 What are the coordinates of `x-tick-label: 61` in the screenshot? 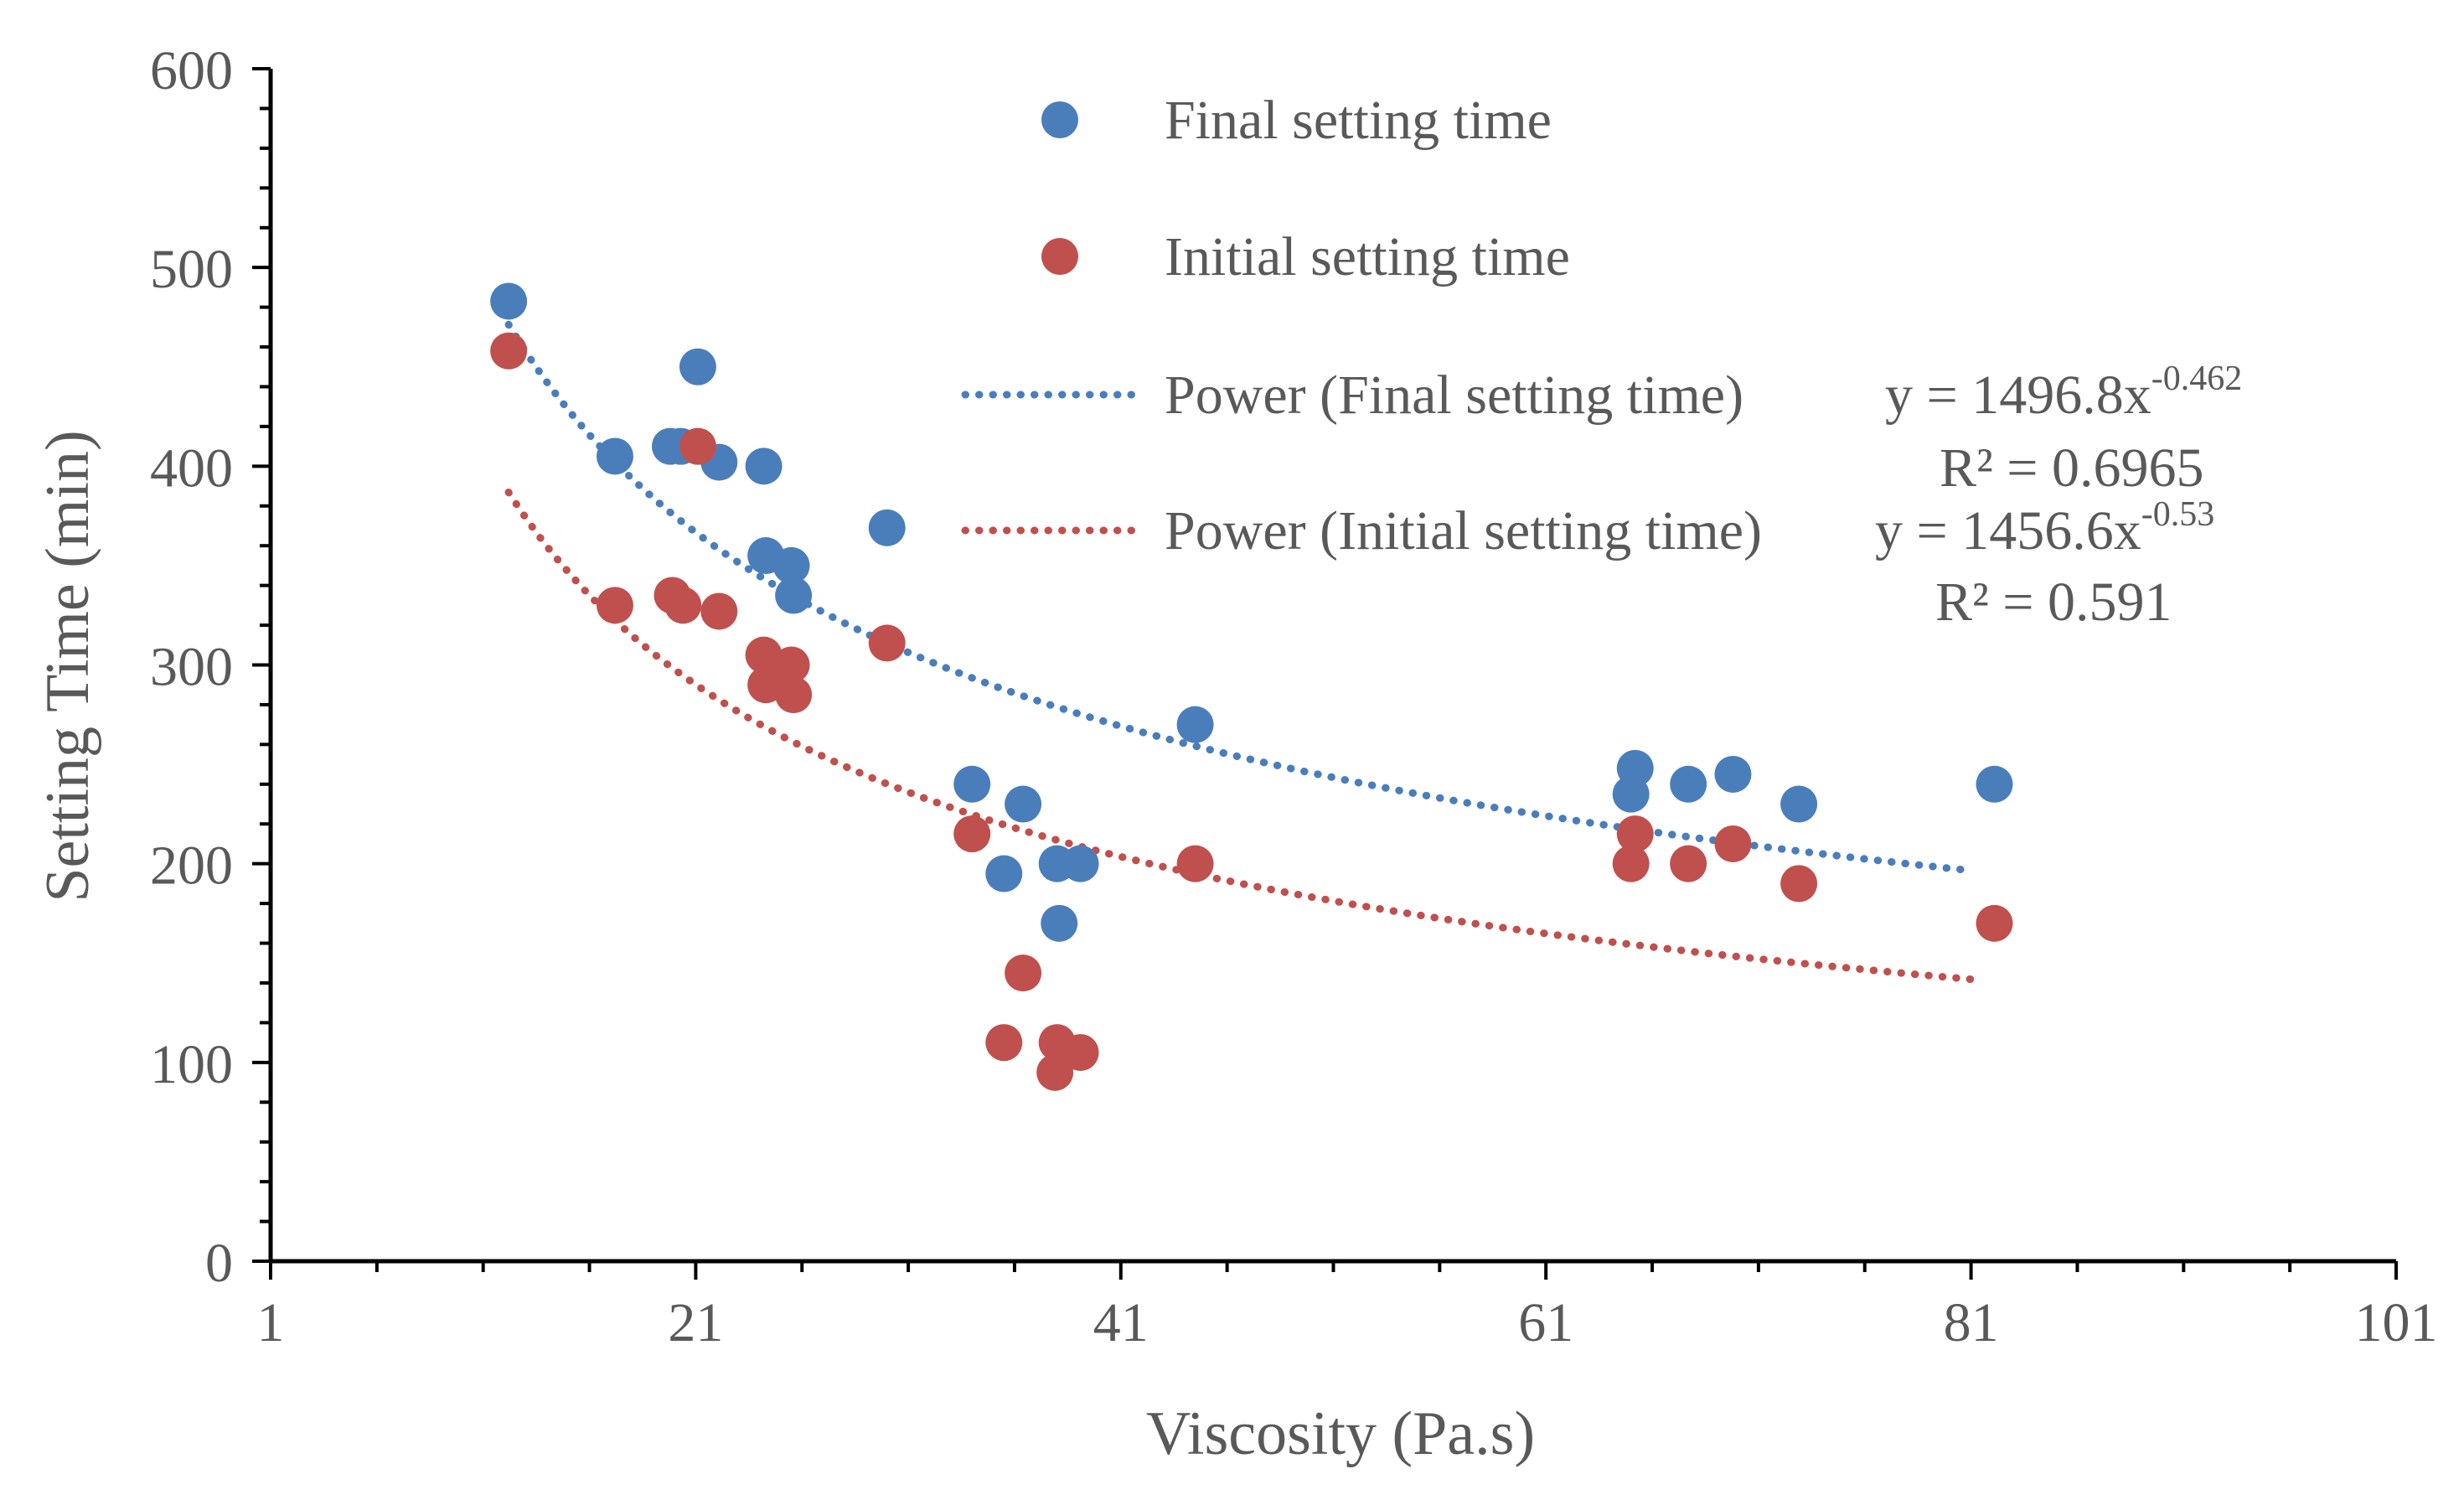 It's located at (1546, 1322).